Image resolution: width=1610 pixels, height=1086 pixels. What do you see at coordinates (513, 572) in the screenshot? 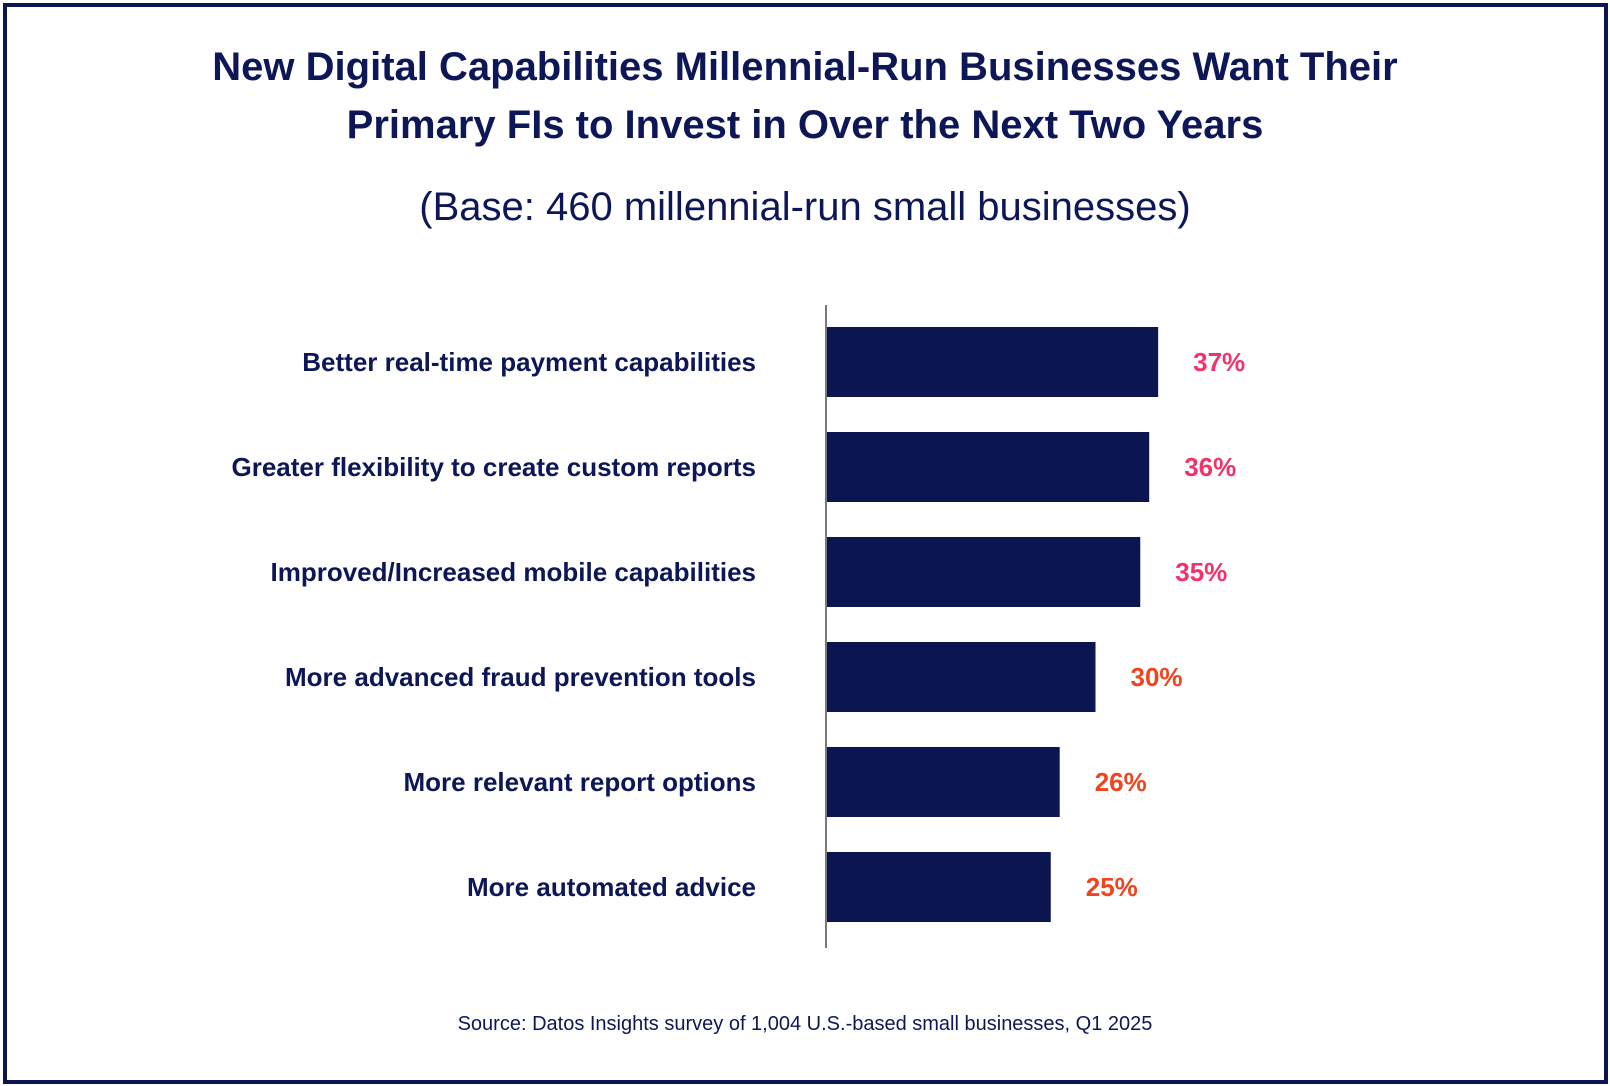
I see `category-label: Improved/Increased mobile capabilities` at bounding box center [513, 572].